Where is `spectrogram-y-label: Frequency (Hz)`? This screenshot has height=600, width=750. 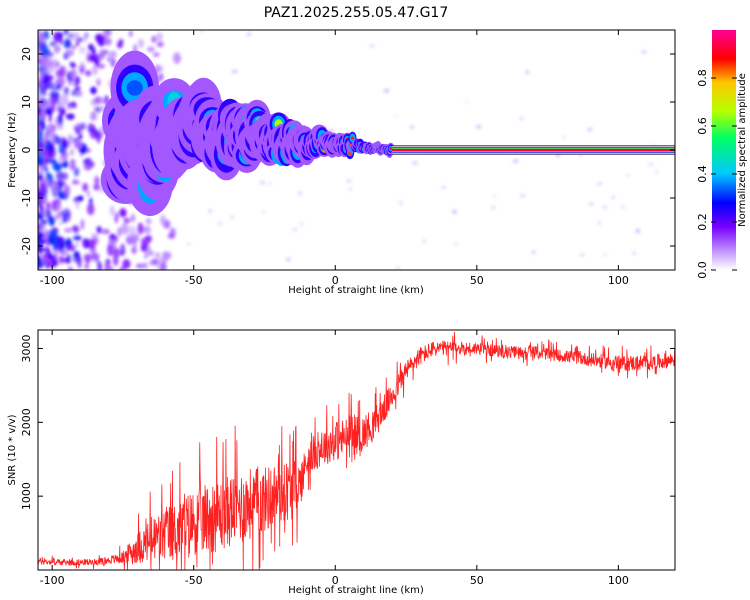
spectrogram-y-label: Frequency (Hz) is located at coordinates (12, 150).